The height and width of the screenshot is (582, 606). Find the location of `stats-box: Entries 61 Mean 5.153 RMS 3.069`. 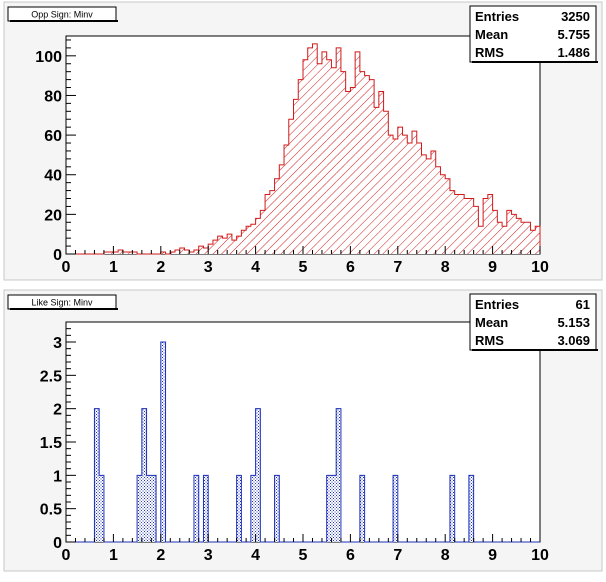

stats-box: Entries 61 Mean 5.153 RMS 3.069 is located at coordinates (533, 322).